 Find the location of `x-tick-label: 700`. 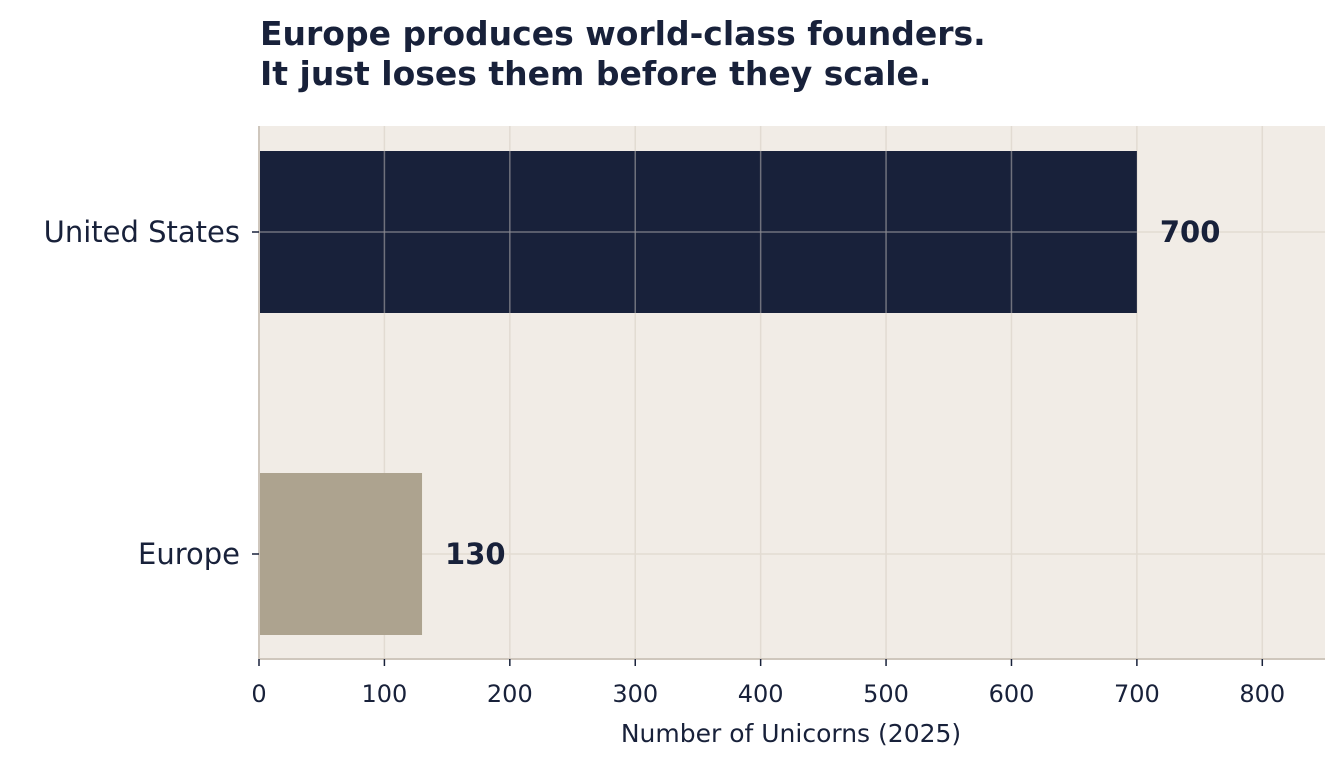

x-tick-label: 700 is located at coordinates (1137, 694).